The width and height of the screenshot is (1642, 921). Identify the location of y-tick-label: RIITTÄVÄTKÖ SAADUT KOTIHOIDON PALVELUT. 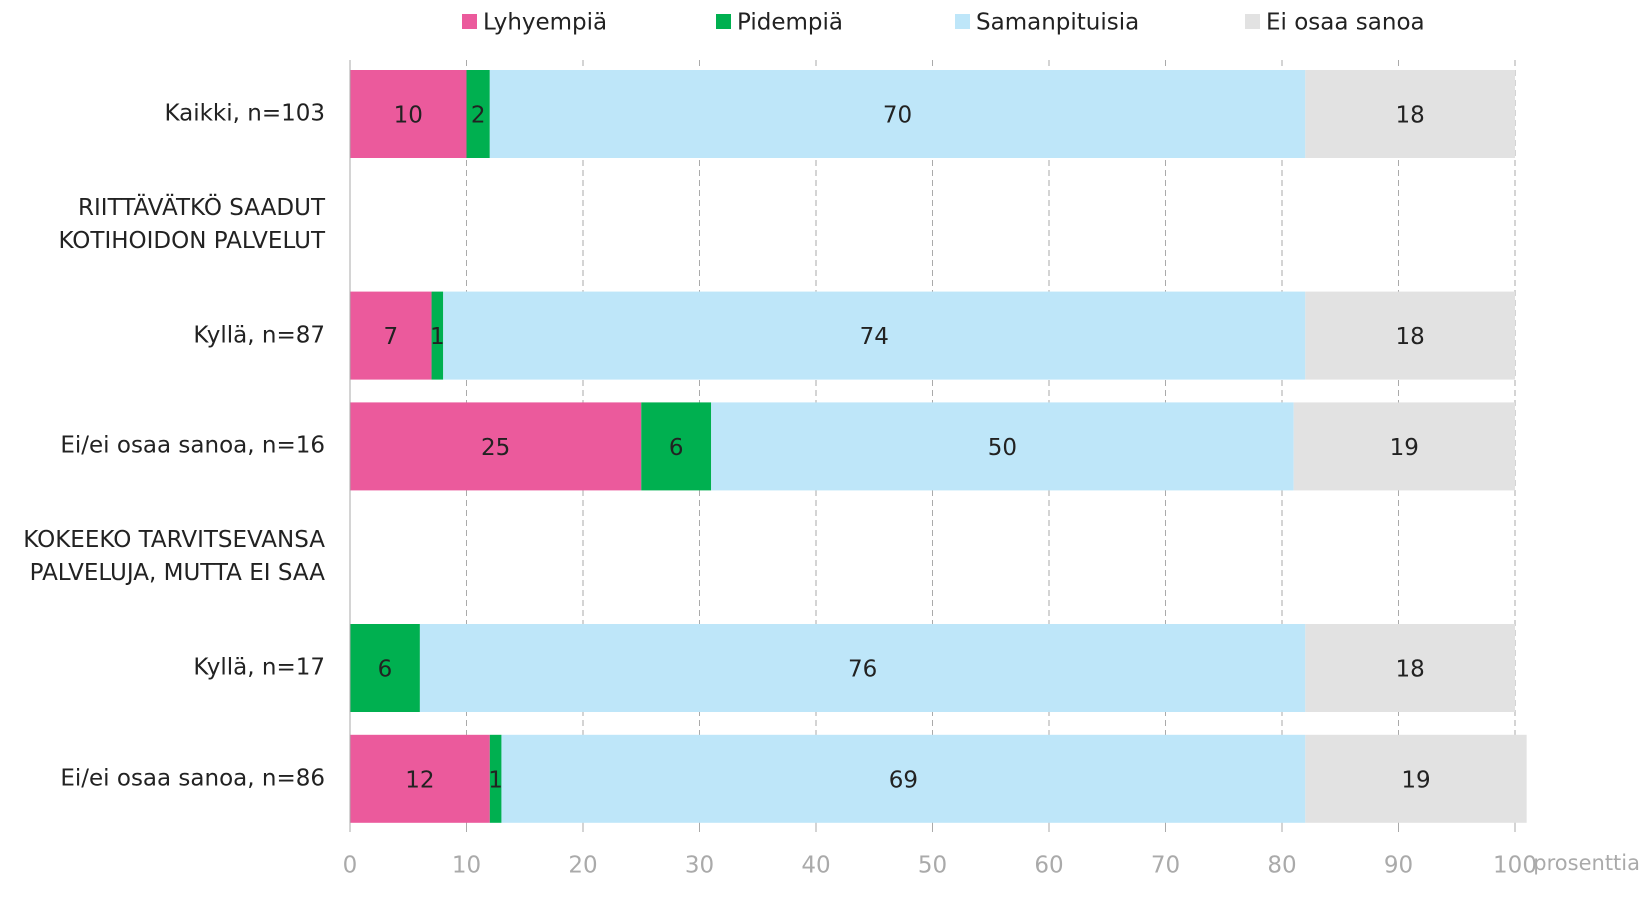
(191, 224).